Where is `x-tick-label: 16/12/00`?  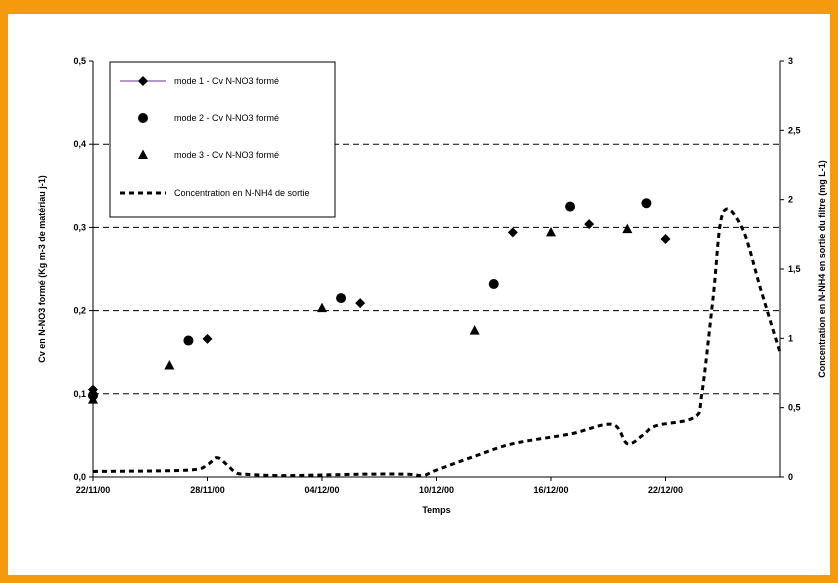
x-tick-label: 16/12/00 is located at coordinates (550, 490).